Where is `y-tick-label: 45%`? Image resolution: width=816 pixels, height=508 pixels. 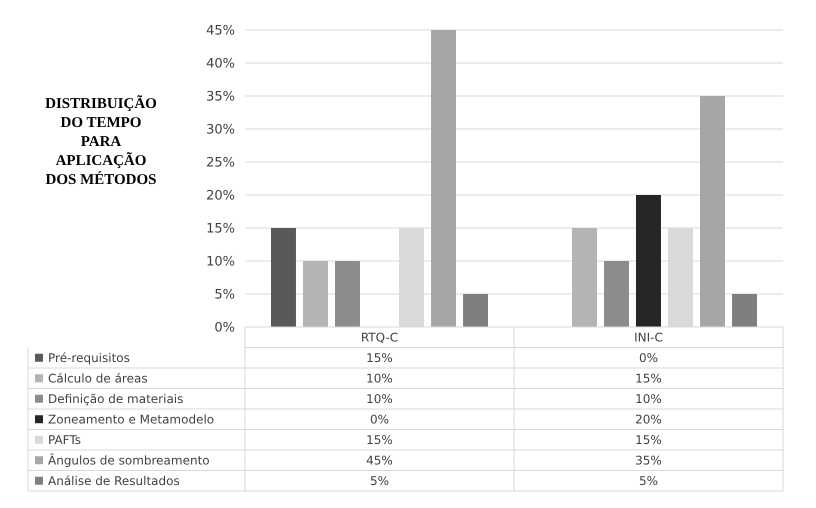 y-tick-label: 45% is located at coordinates (220, 31).